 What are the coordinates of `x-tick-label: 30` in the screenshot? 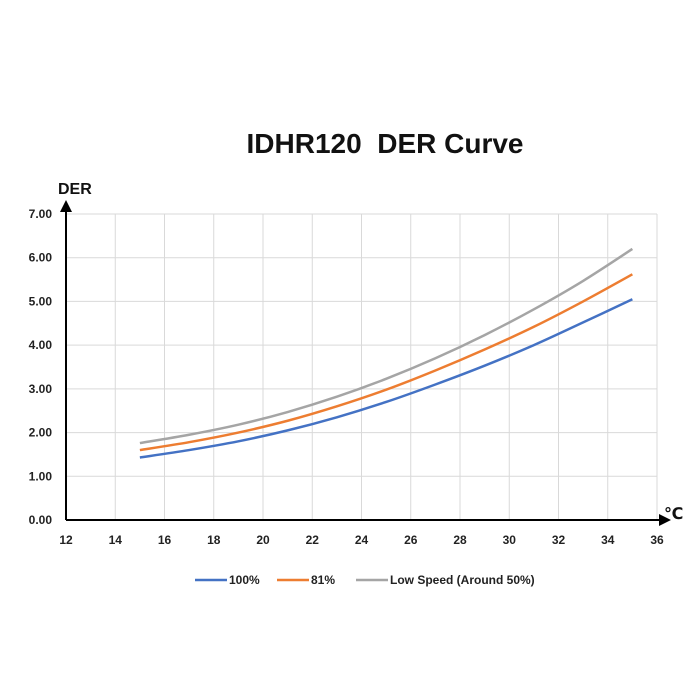 It's located at (510, 540).